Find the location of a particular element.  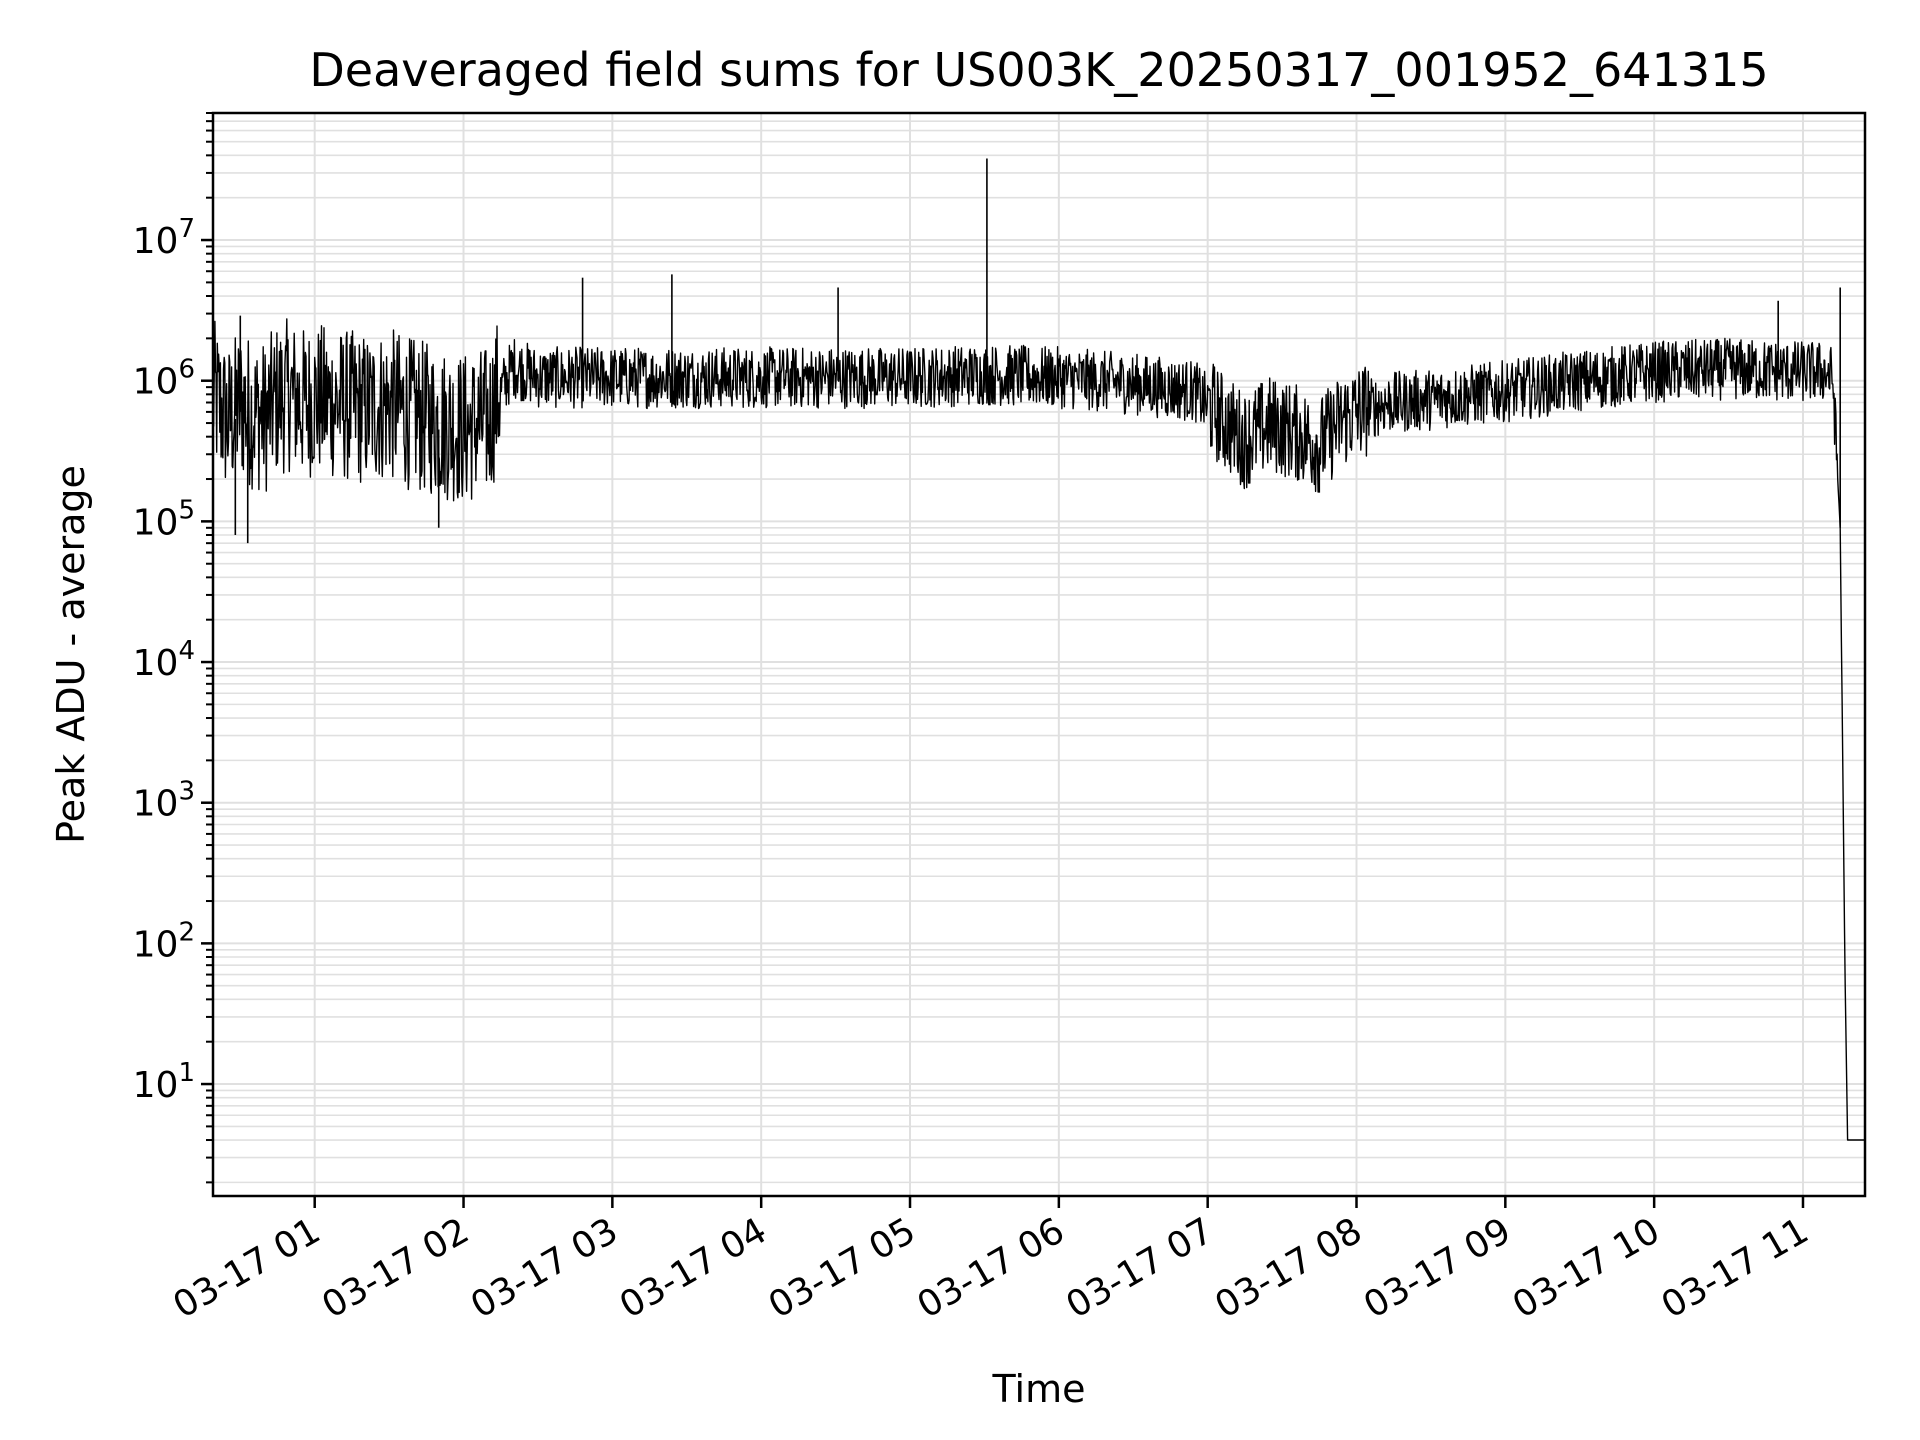

x-tick-label: 03-17 09 is located at coordinates (1437, 1268).